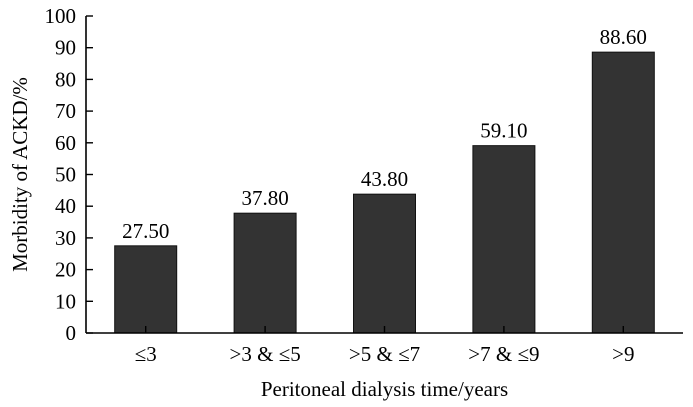  I want to click on y-tick-label: 70, so click(65, 111).